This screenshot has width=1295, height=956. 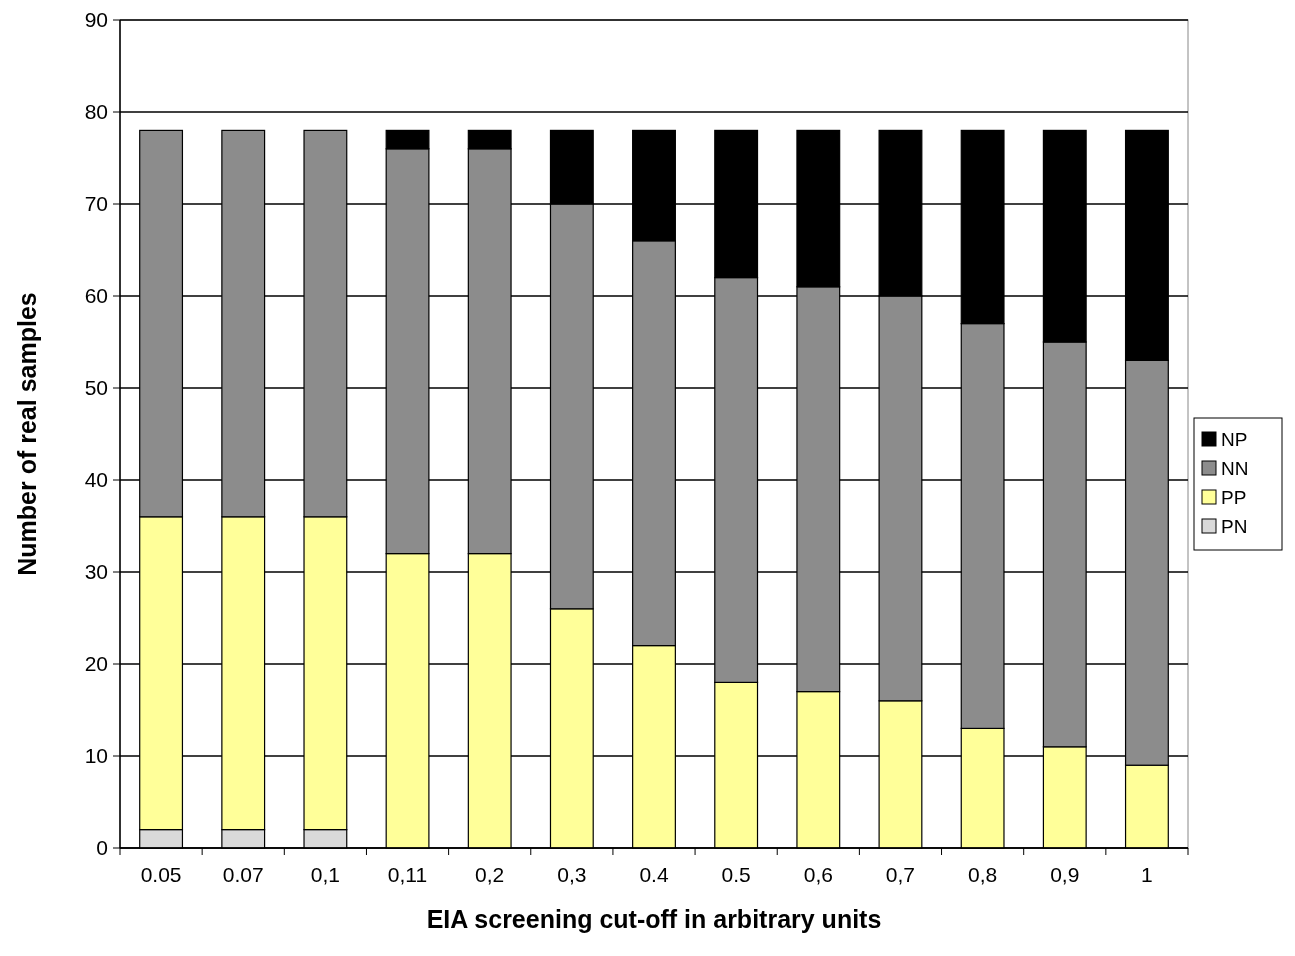 What do you see at coordinates (654, 874) in the screenshot?
I see `x-tick-label: 0.4` at bounding box center [654, 874].